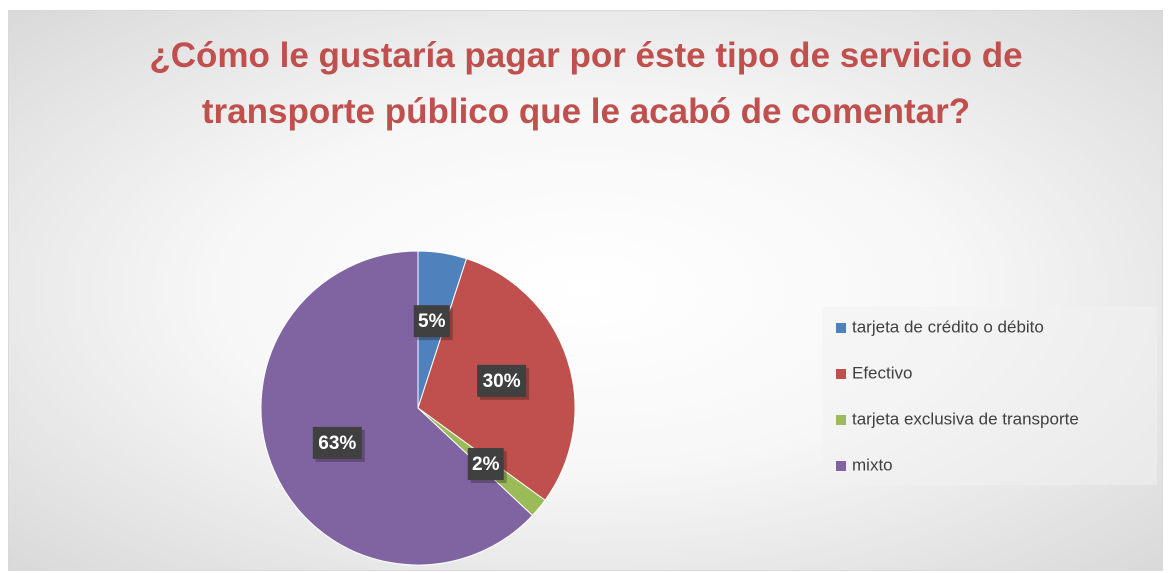 The width and height of the screenshot is (1172, 573). I want to click on legend-label: tarjeta de crédito o débito, so click(948, 326).